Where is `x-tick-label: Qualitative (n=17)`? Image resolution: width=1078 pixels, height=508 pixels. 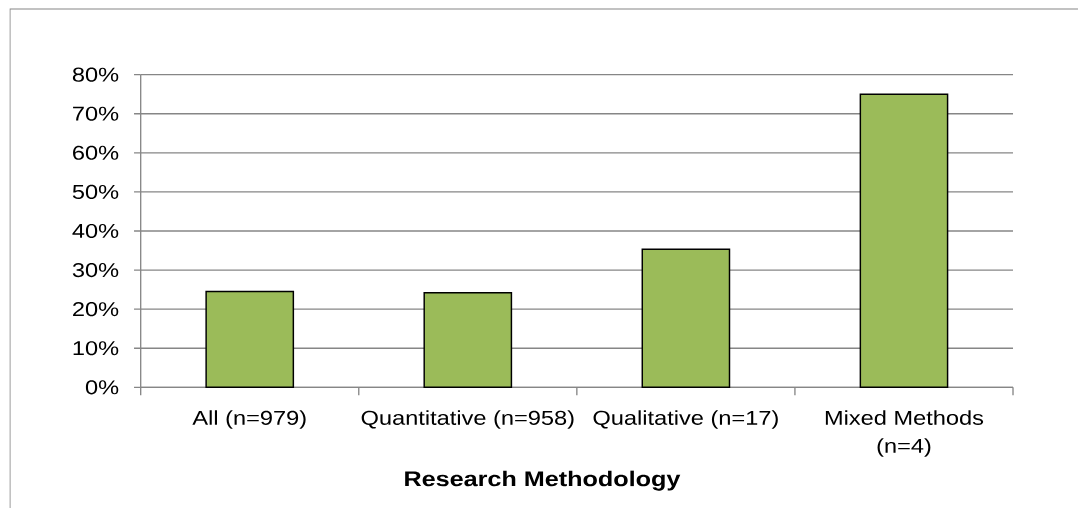
x-tick-label: Qualitative (n=17) is located at coordinates (685, 419).